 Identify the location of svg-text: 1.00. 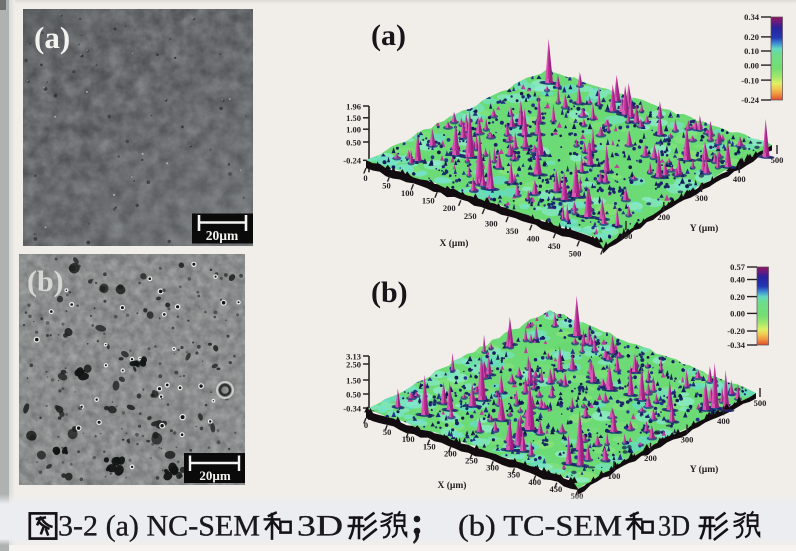
(353, 130).